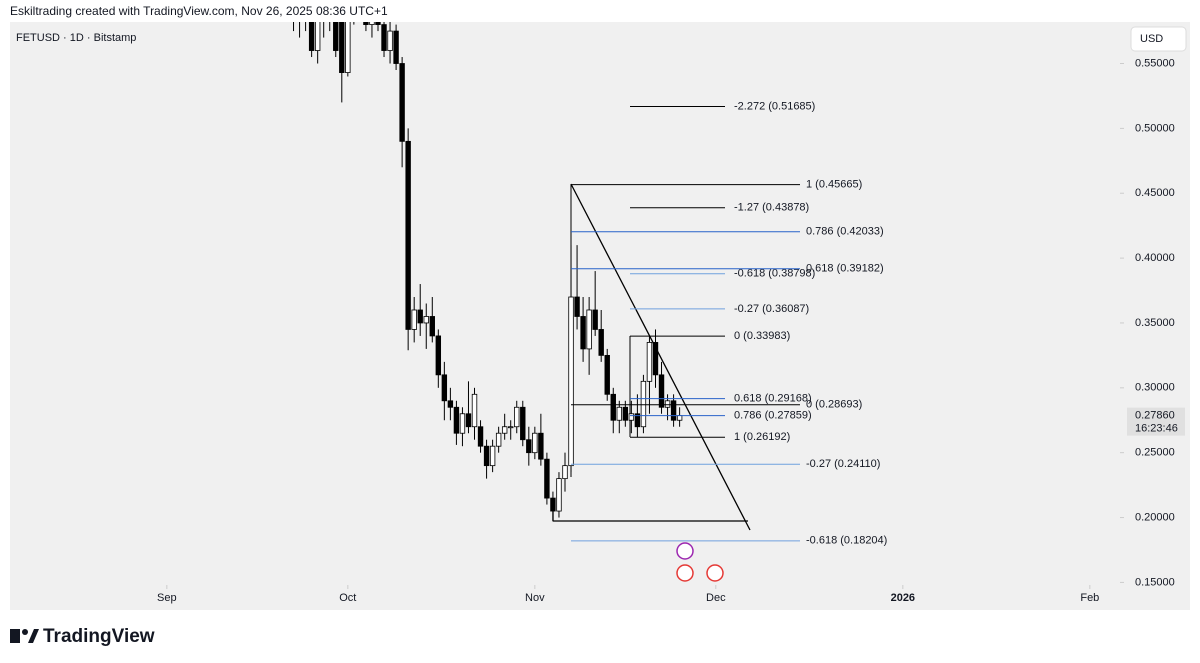 This screenshot has height=663, width=1200. Describe the element at coordinates (1151, 39) in the screenshot. I see `currency: USD` at that location.